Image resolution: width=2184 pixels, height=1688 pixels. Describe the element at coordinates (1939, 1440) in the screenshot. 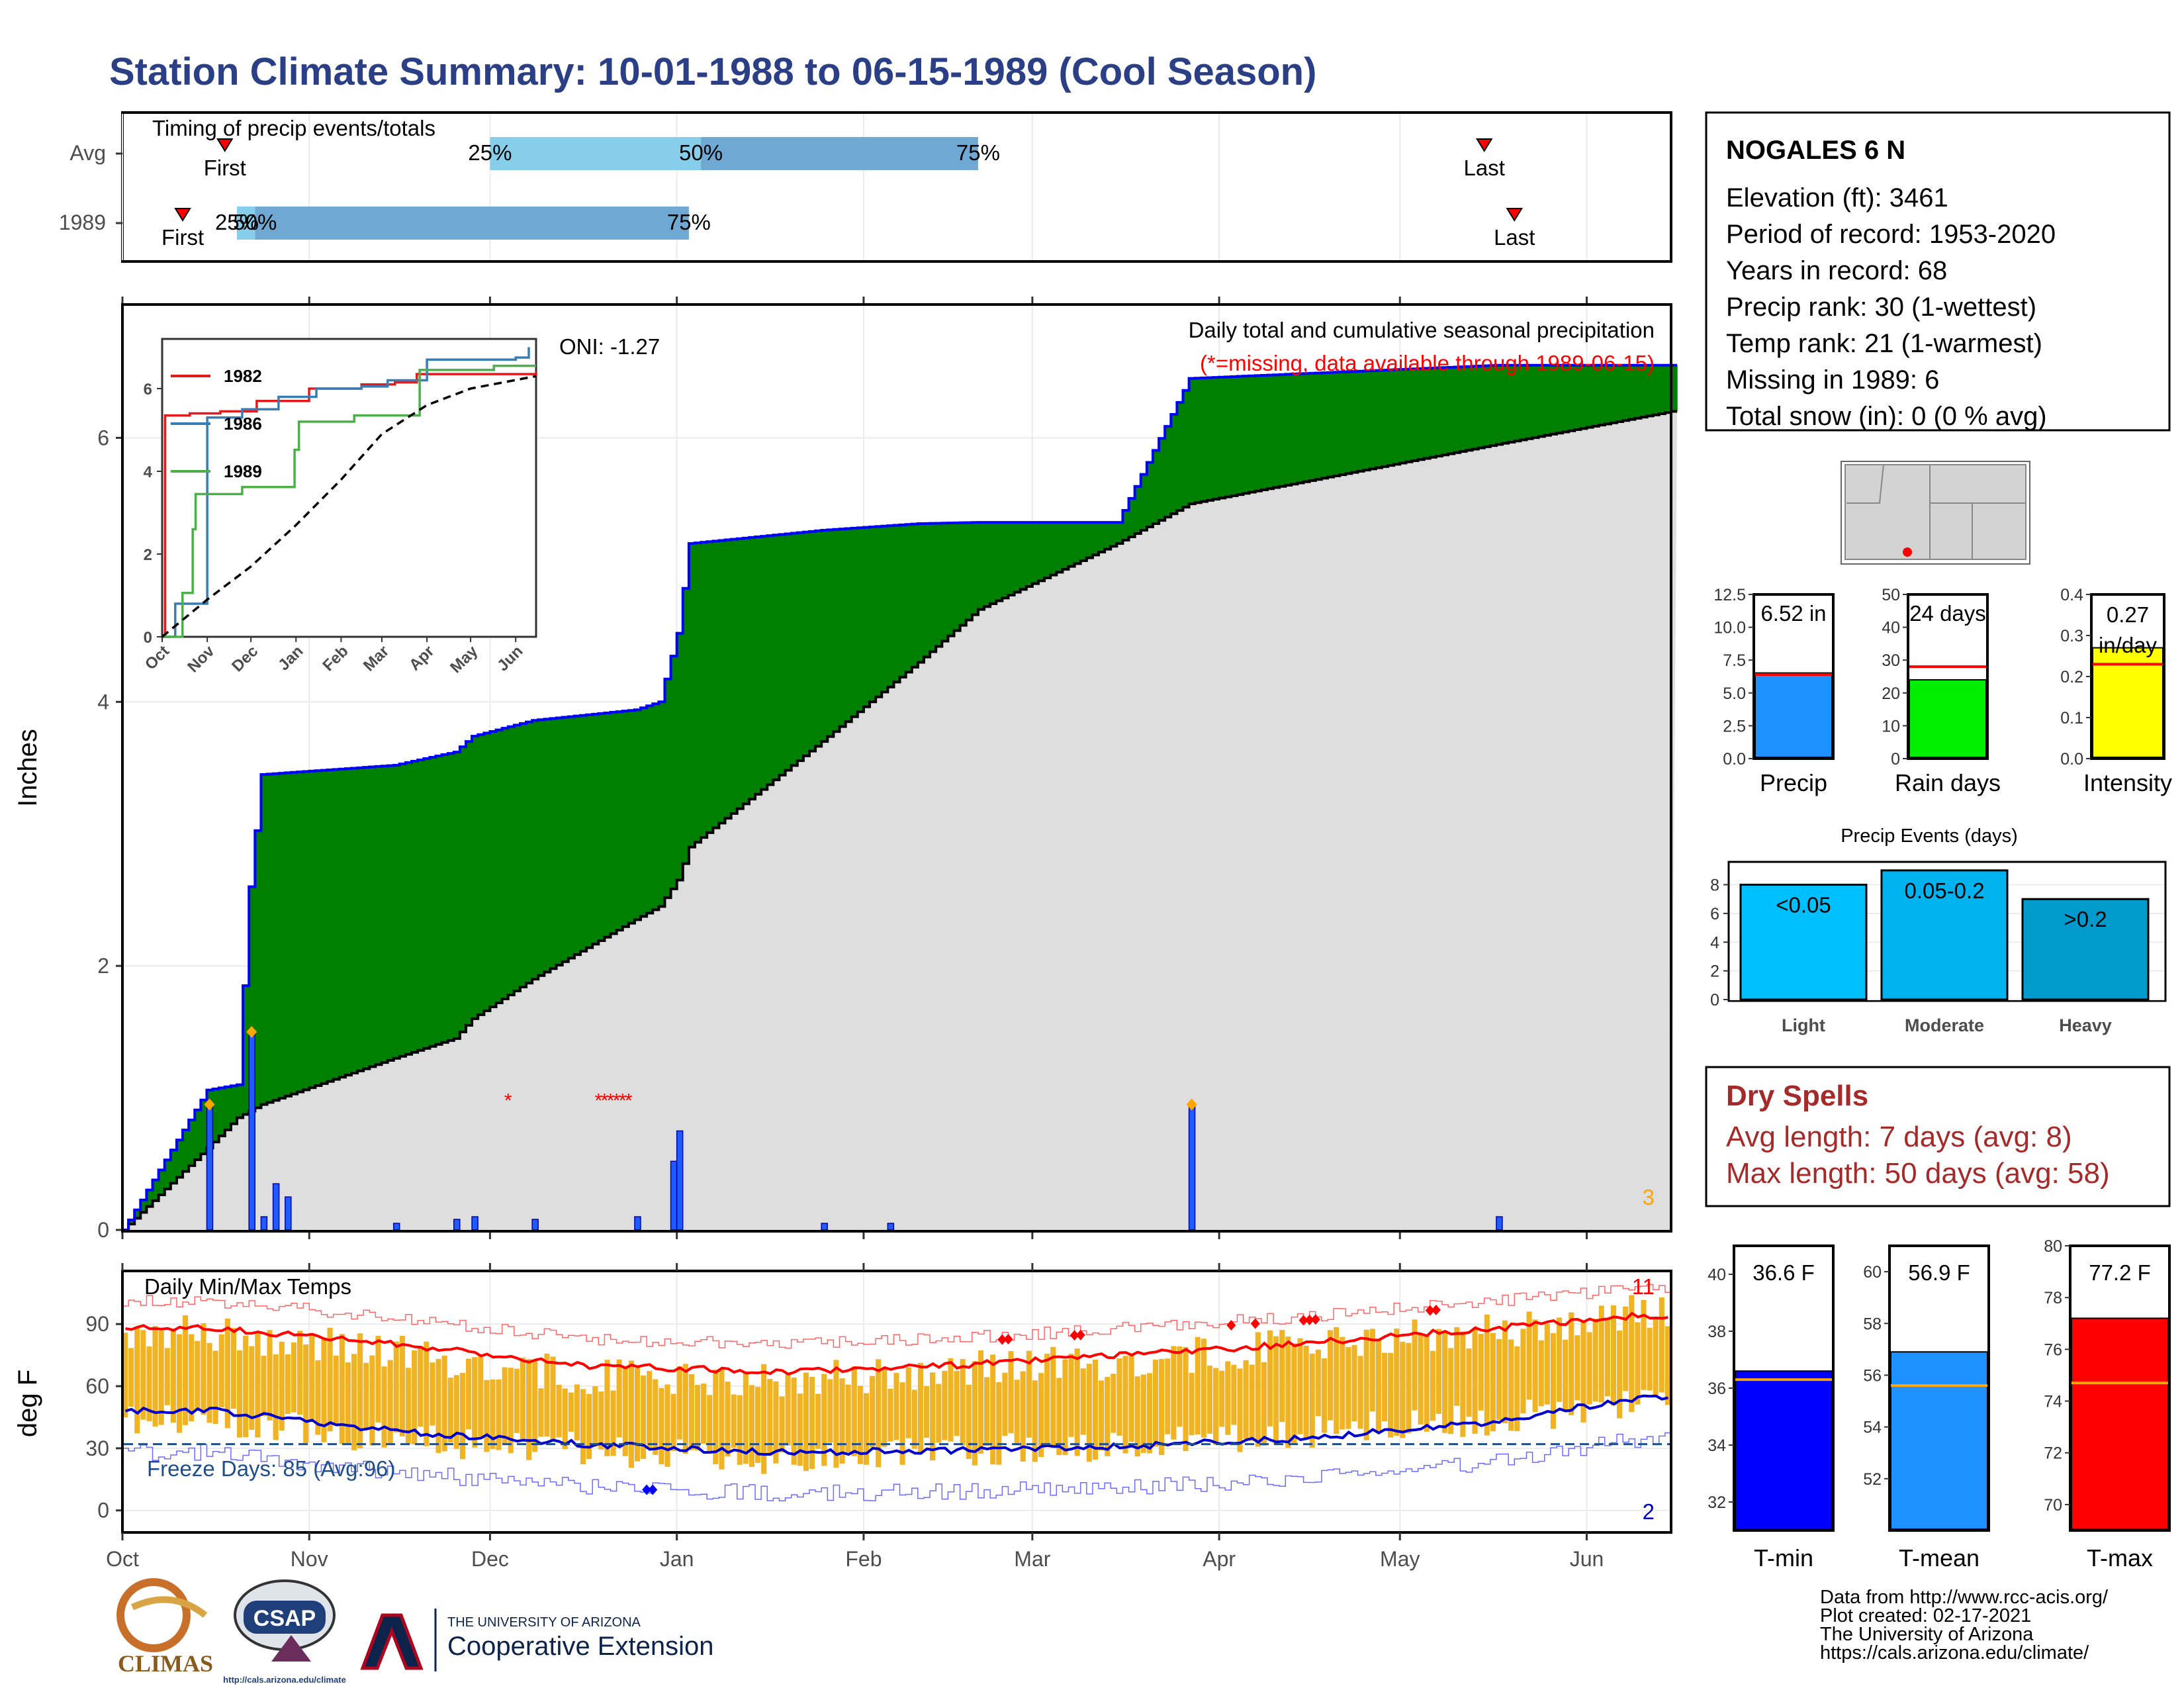

I see `mini-value-bar` at that location.